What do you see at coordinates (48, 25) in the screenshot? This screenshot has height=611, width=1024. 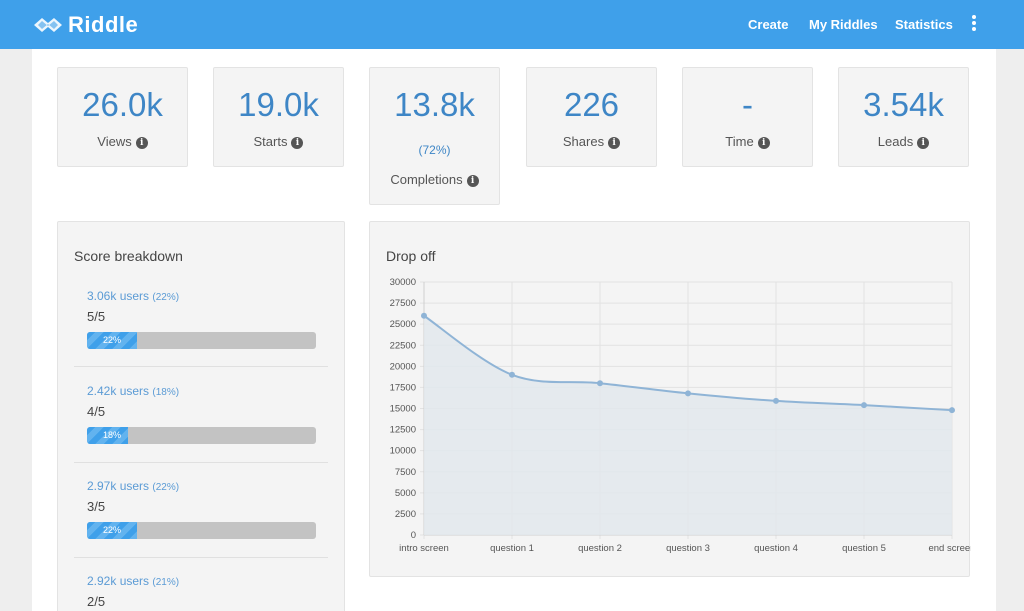 I see `riddle-logo-icon` at bounding box center [48, 25].